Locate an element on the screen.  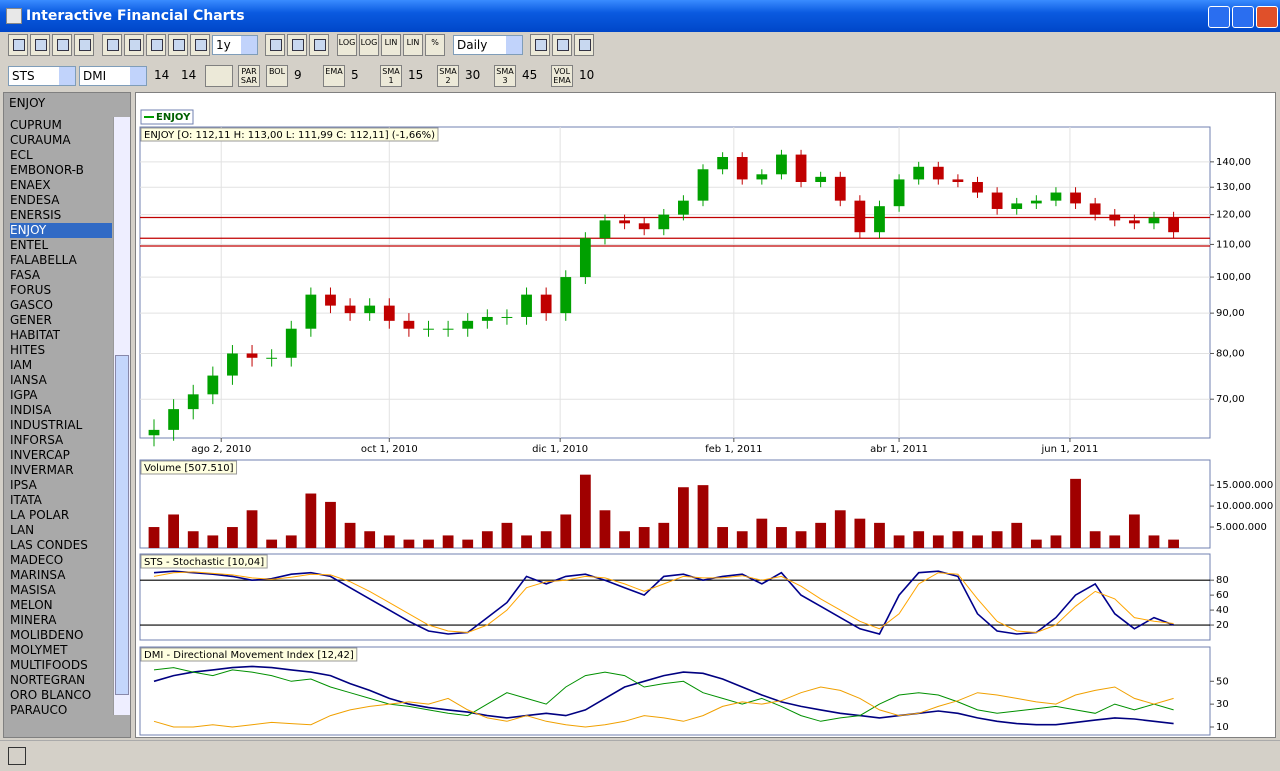
indicator-select: STS is located at coordinates (42, 76).